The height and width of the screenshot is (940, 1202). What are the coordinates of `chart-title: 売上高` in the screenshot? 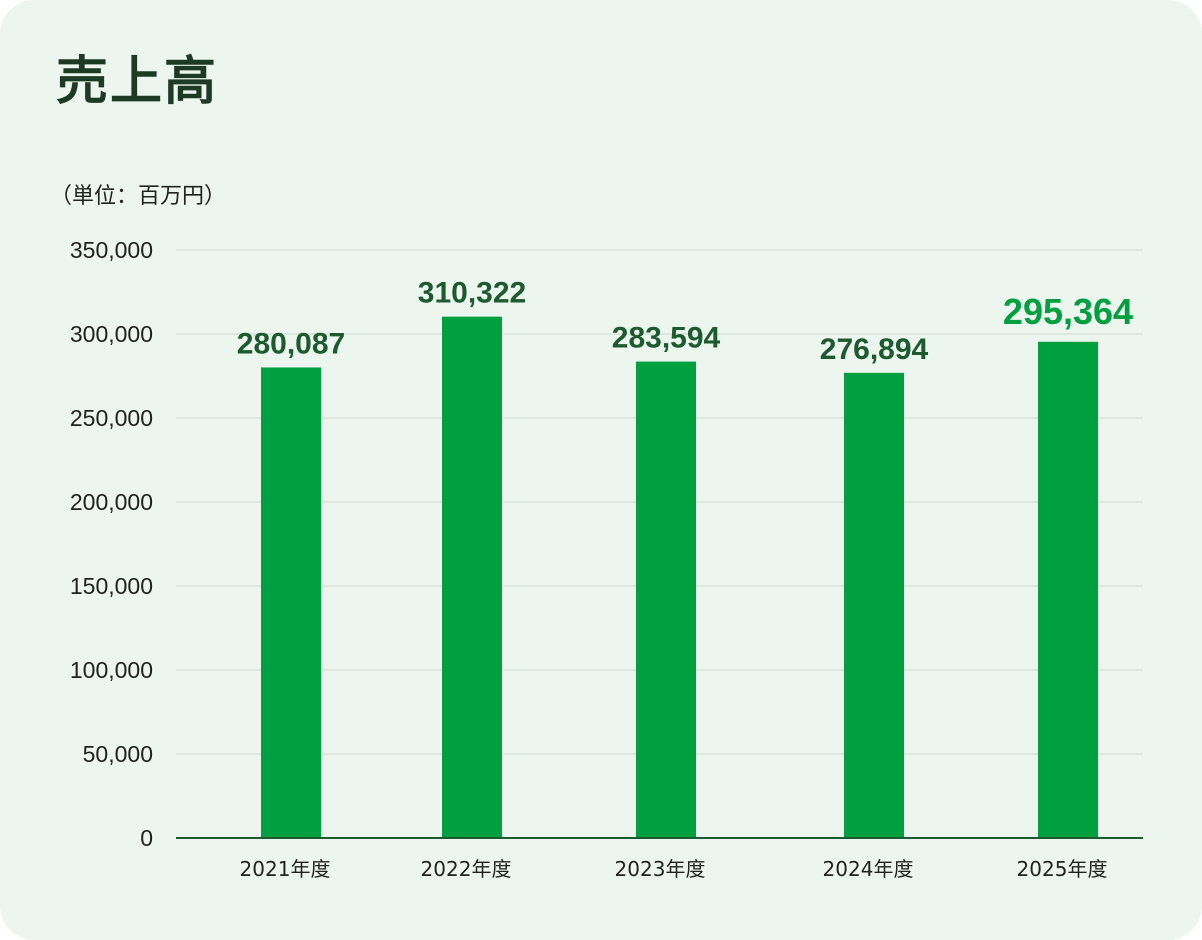 It's located at (137, 82).